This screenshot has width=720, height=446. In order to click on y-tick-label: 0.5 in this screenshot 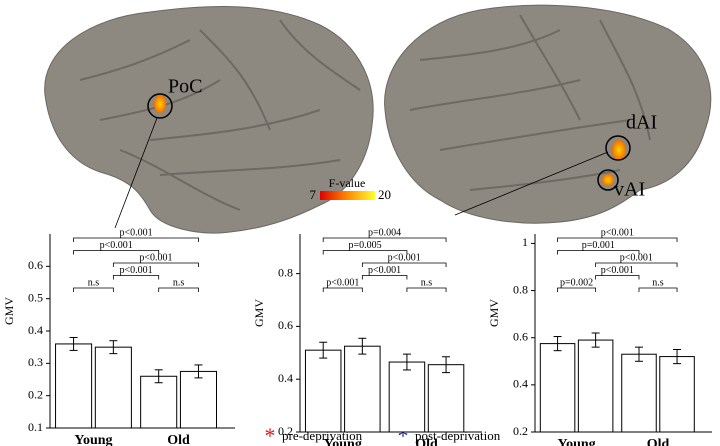, I will do `click(35, 297)`.